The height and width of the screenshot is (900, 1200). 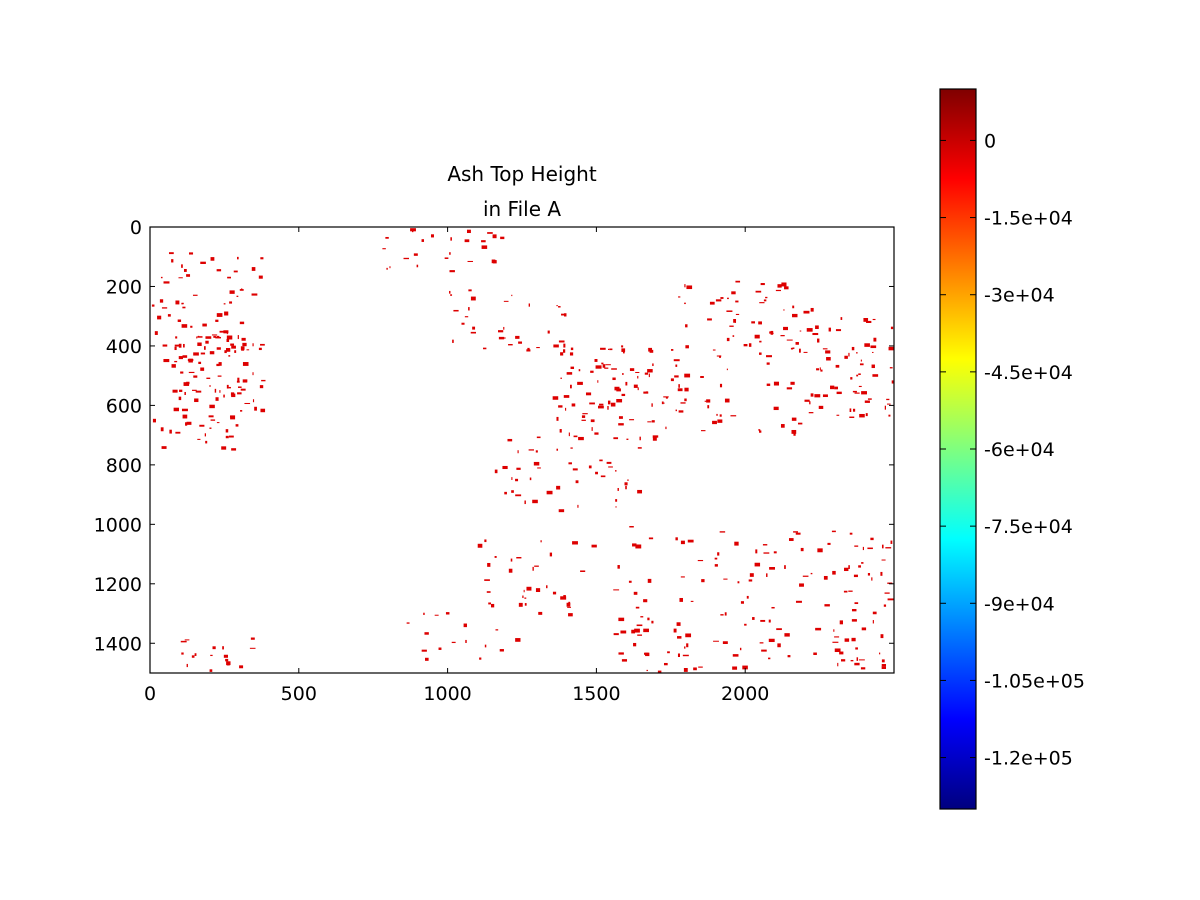 What do you see at coordinates (124, 347) in the screenshot?
I see `y-tick-label: 400` at bounding box center [124, 347].